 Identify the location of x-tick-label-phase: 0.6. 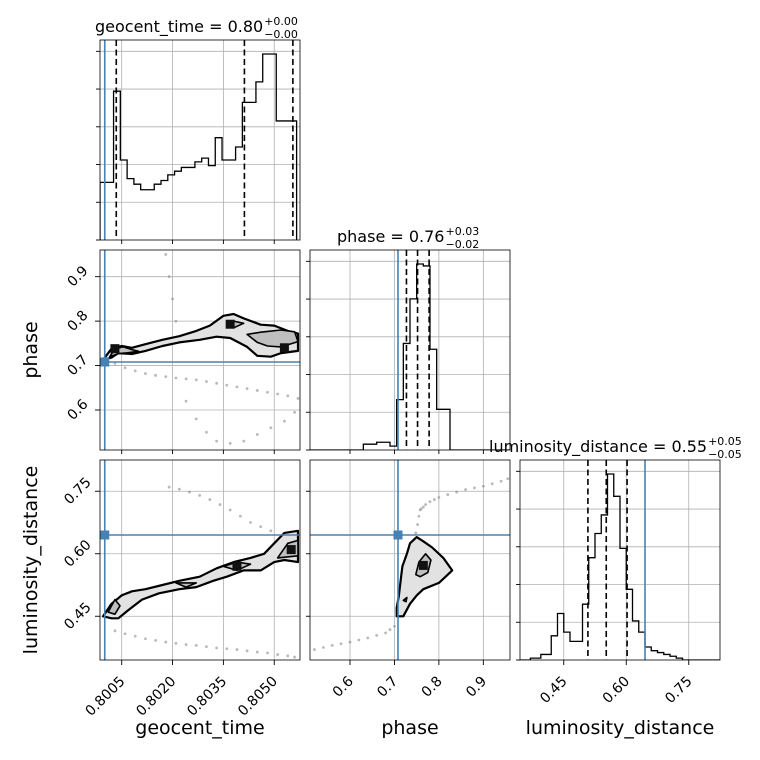
(343, 686).